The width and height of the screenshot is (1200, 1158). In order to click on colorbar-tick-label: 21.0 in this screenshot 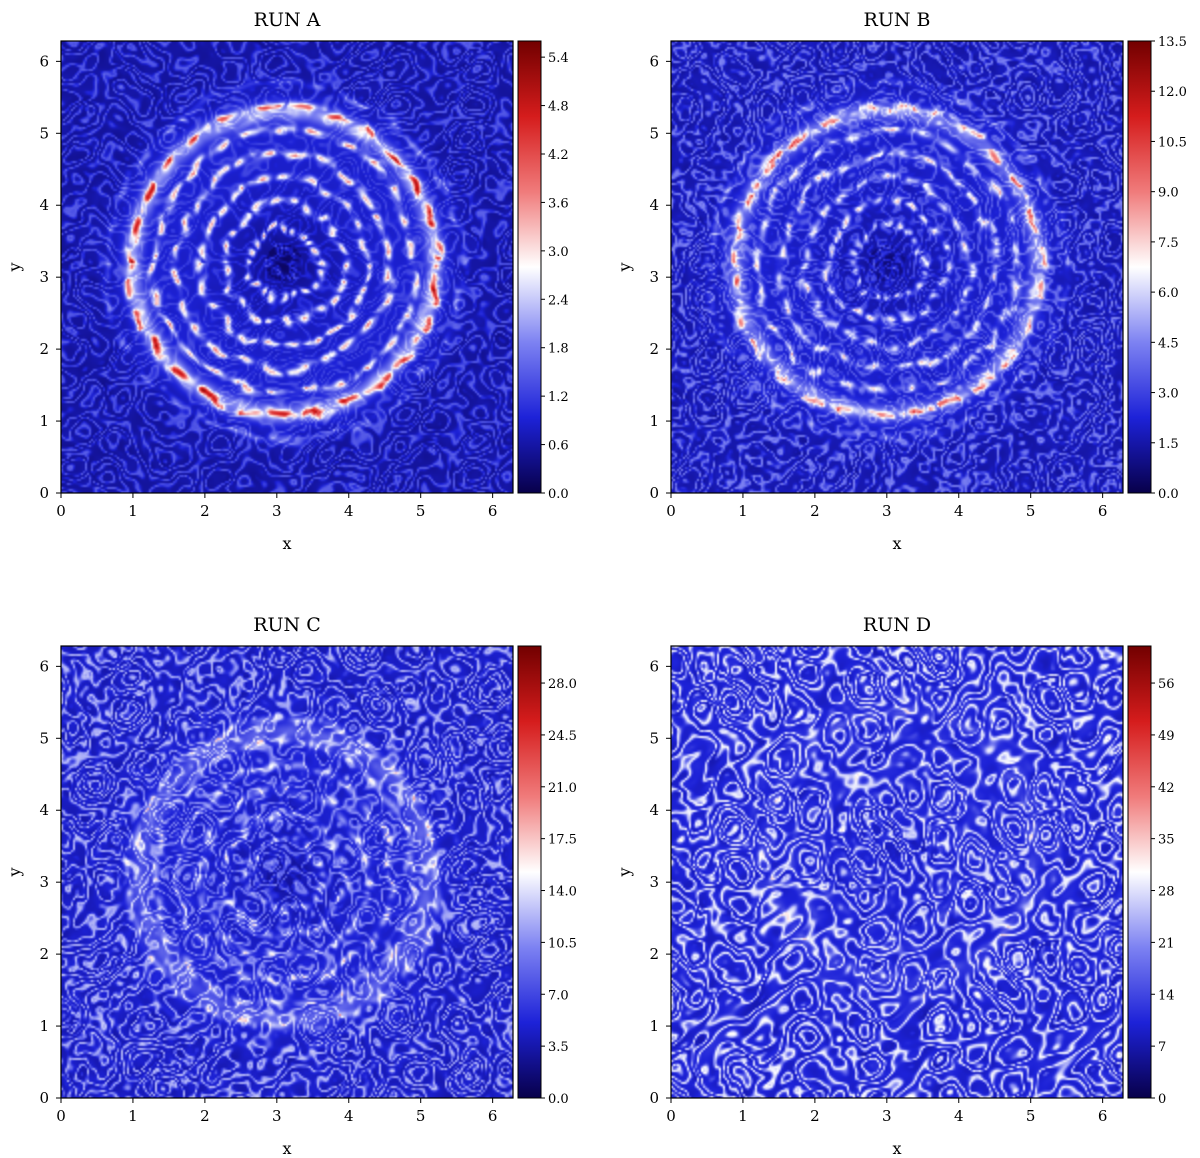, I will do `click(562, 788)`.